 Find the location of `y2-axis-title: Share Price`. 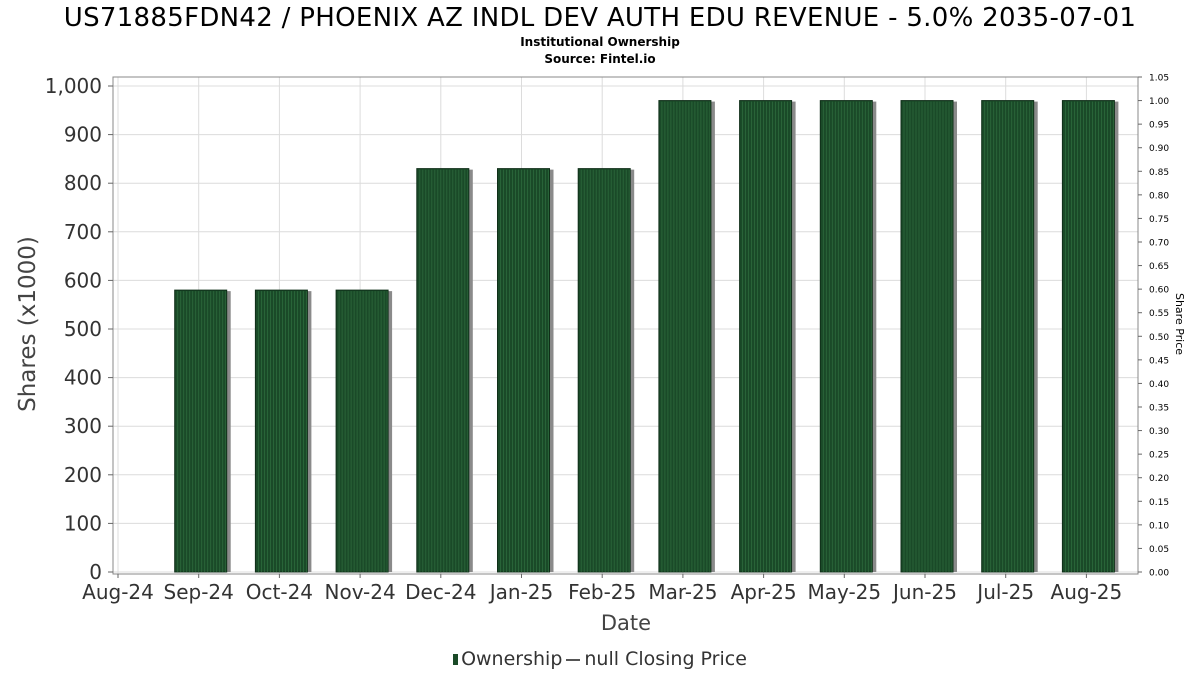

y2-axis-title: Share Price is located at coordinates (1179, 324).